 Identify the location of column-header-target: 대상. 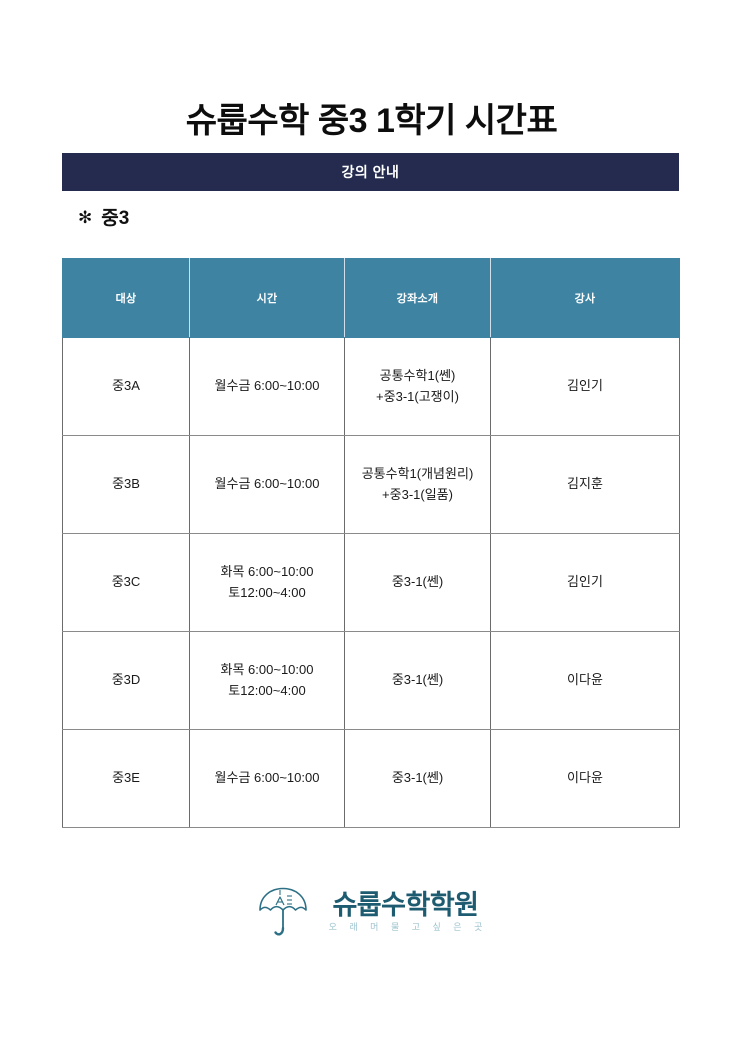
(126, 298).